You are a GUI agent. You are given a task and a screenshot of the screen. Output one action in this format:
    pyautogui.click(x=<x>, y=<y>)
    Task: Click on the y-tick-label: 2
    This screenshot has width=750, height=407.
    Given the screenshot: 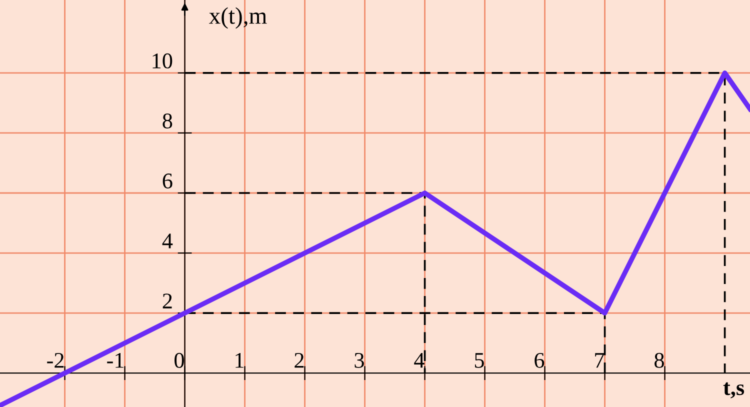 What is the action you would take?
    pyautogui.click(x=167, y=301)
    